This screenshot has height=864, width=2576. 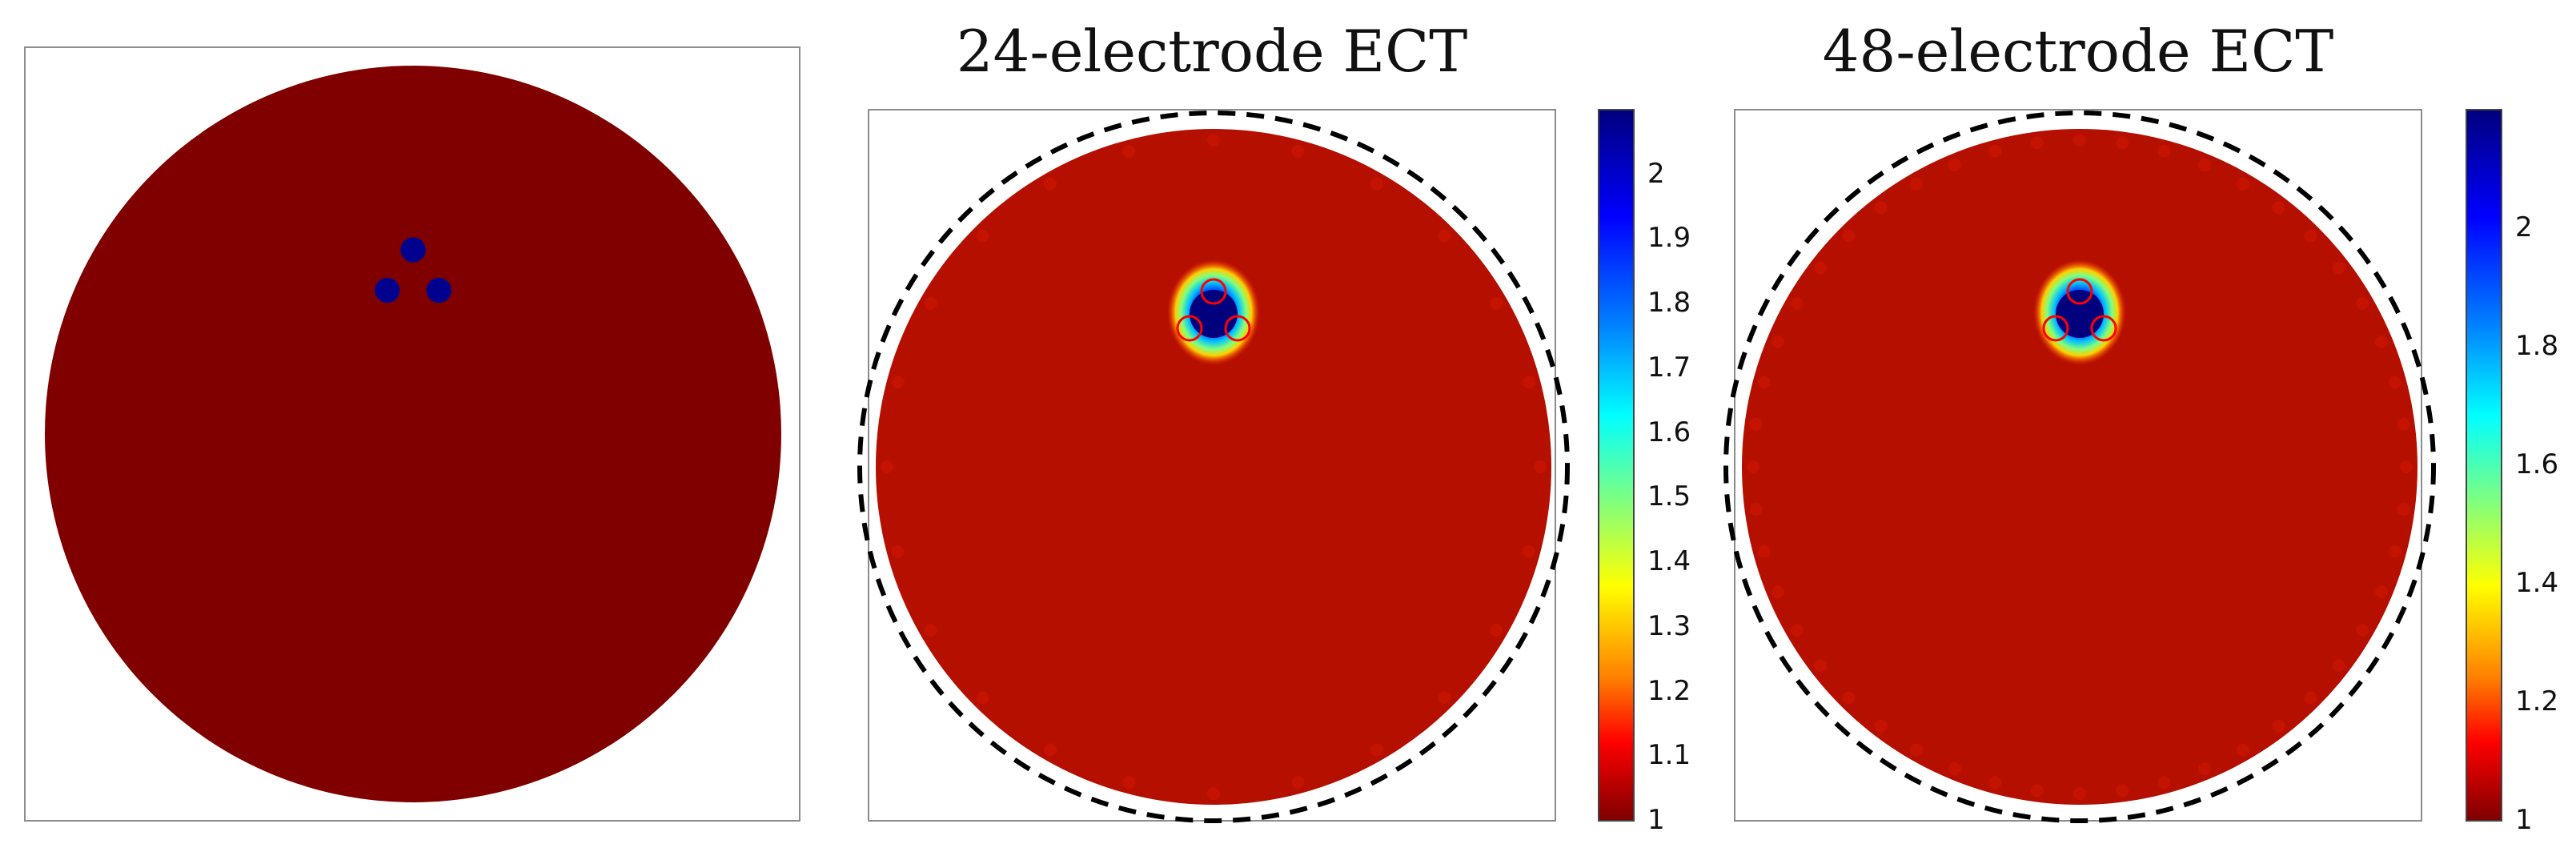 What do you see at coordinates (1669, 303) in the screenshot?
I see `colorbar-tick-label: 1.8` at bounding box center [1669, 303].